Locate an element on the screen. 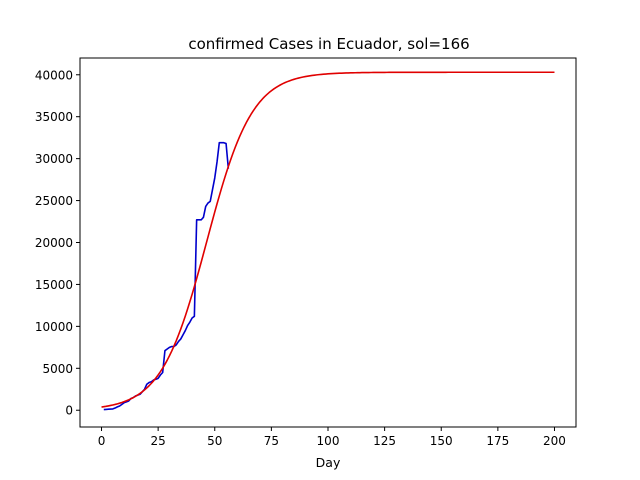 This screenshot has width=640, height=480. y-axis-ticks: 0 5000 10000 15000 20000 25000 30000 35000 40000 is located at coordinates (57, 243).